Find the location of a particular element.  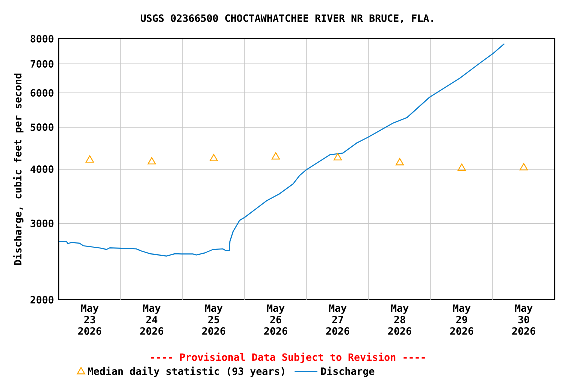

x-tick-label: May 24 2026 is located at coordinates (152, 320).